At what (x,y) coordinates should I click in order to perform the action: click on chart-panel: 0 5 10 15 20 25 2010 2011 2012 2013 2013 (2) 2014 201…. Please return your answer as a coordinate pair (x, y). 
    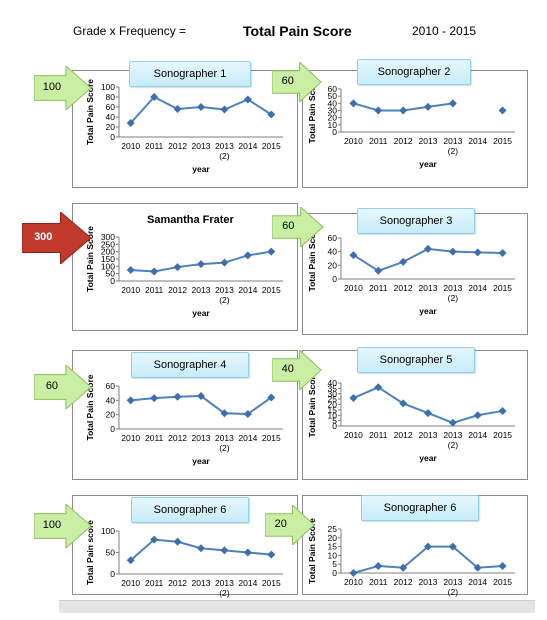
    Looking at the image, I should click on (415, 546).